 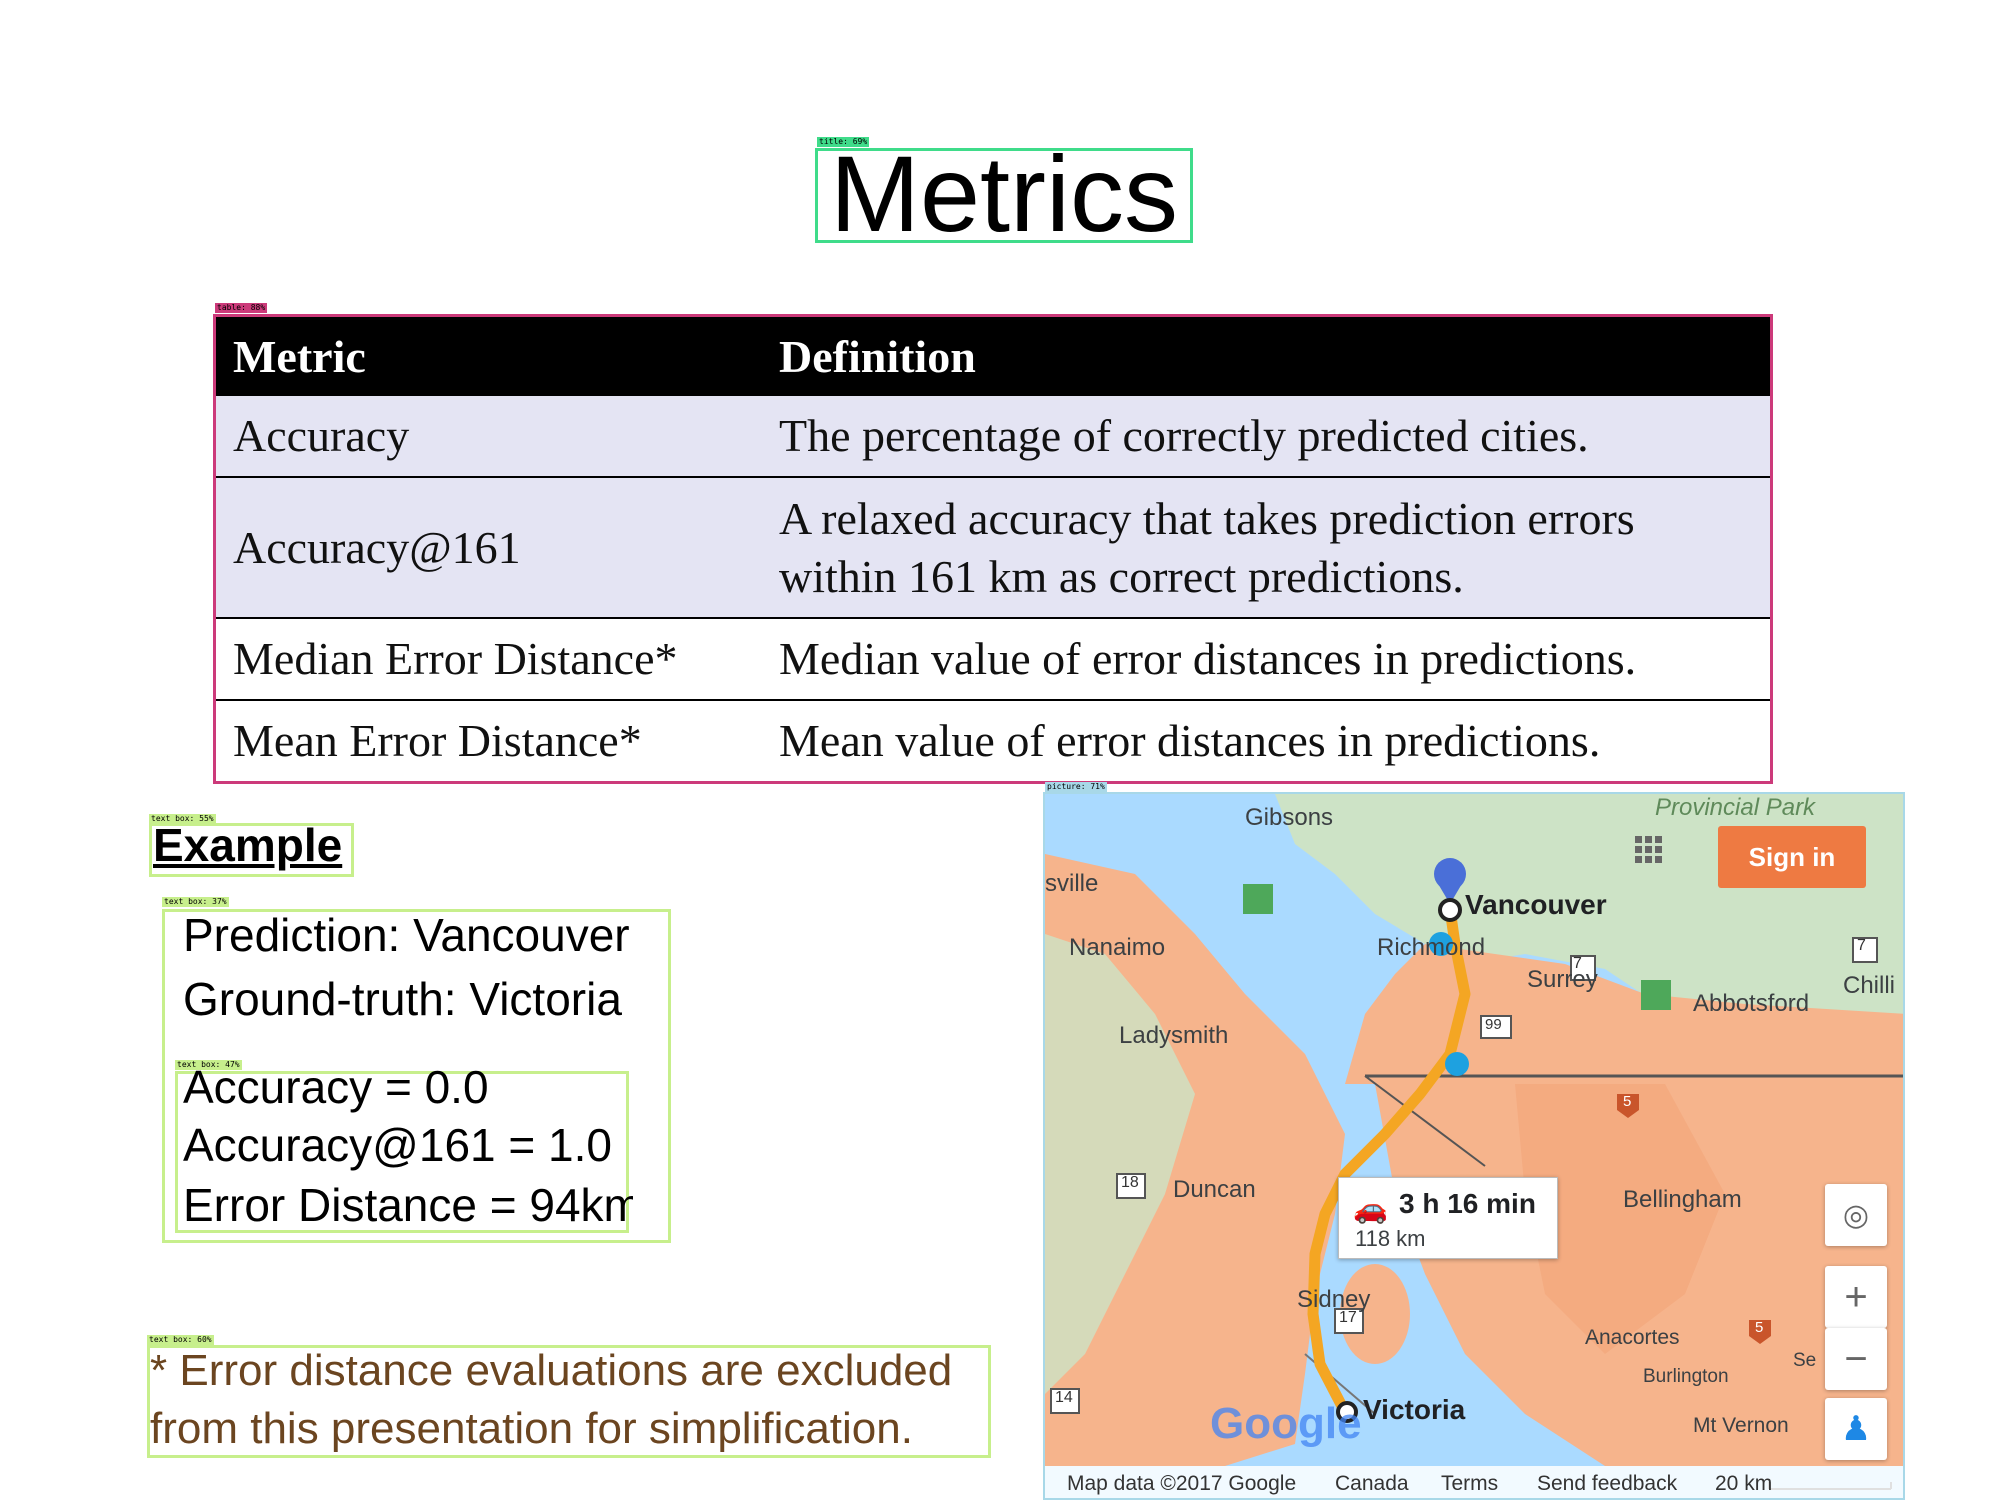 What do you see at coordinates (1562, 979) in the screenshot?
I see `place-label: Surrey` at bounding box center [1562, 979].